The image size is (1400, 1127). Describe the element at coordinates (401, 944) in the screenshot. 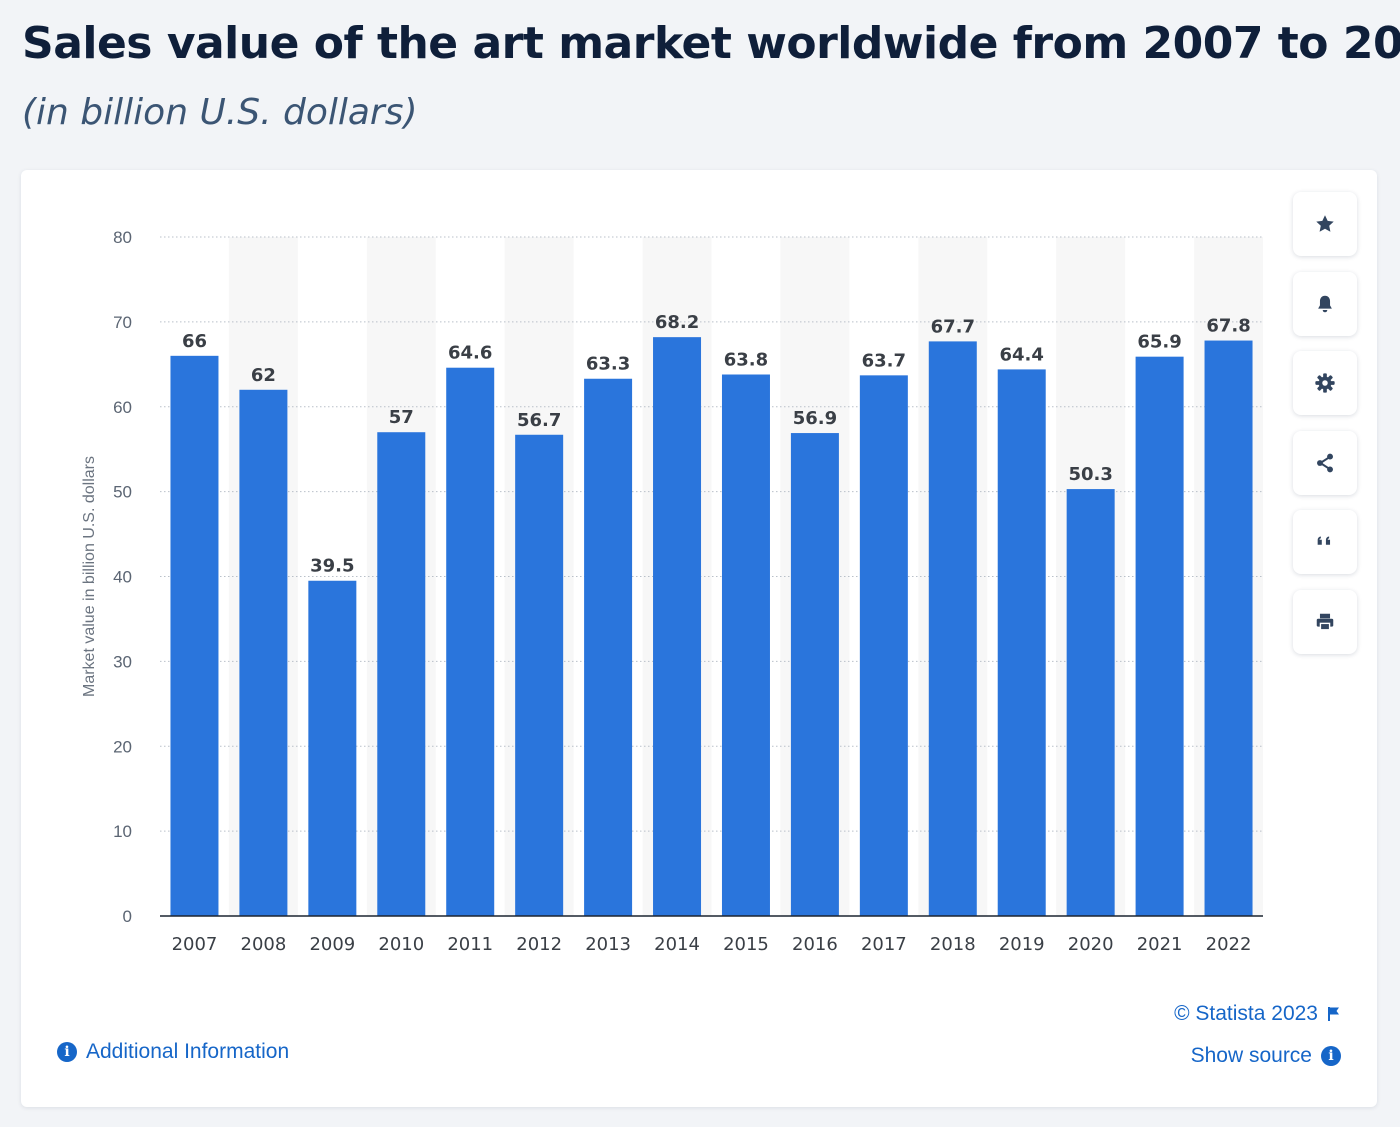

I see `x-tick-label: 2010` at that location.